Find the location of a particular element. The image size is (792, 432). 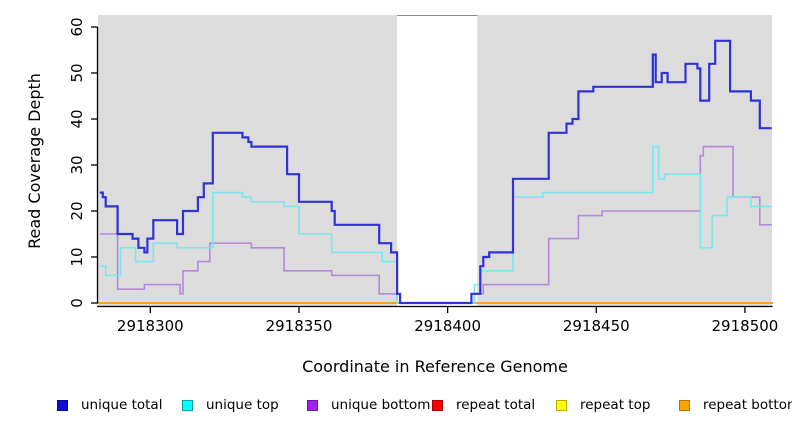

legend-item-unique-top: unique top is located at coordinates (230, 405).